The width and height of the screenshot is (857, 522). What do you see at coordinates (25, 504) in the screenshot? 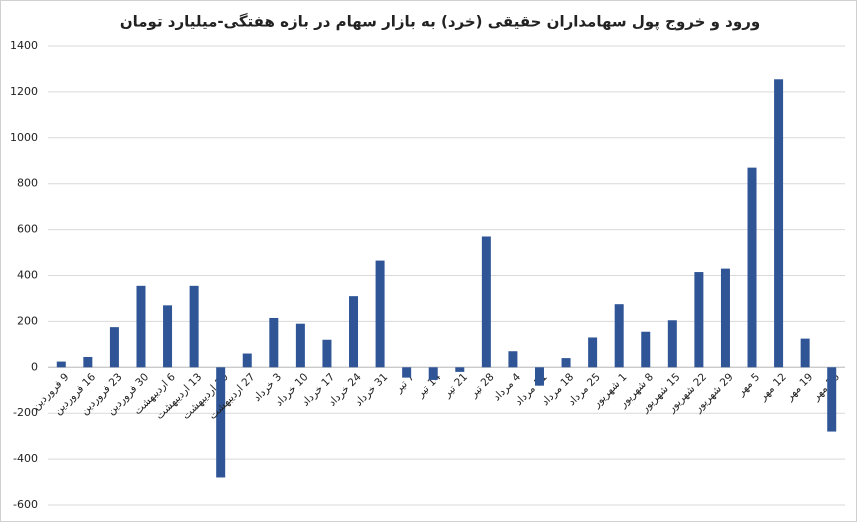
I see `y-tick-label: -600` at bounding box center [25, 504].